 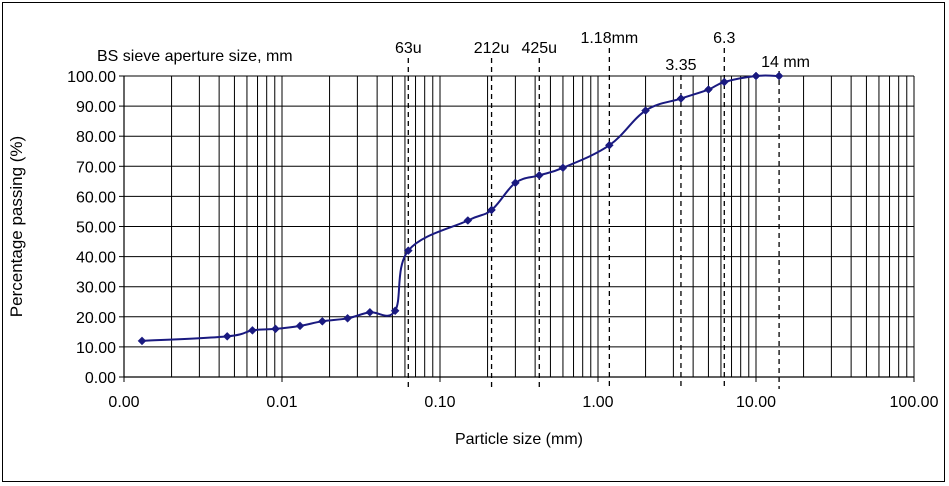 What do you see at coordinates (91, 77) in the screenshot?
I see `y-tick-label: 100.00` at bounding box center [91, 77].